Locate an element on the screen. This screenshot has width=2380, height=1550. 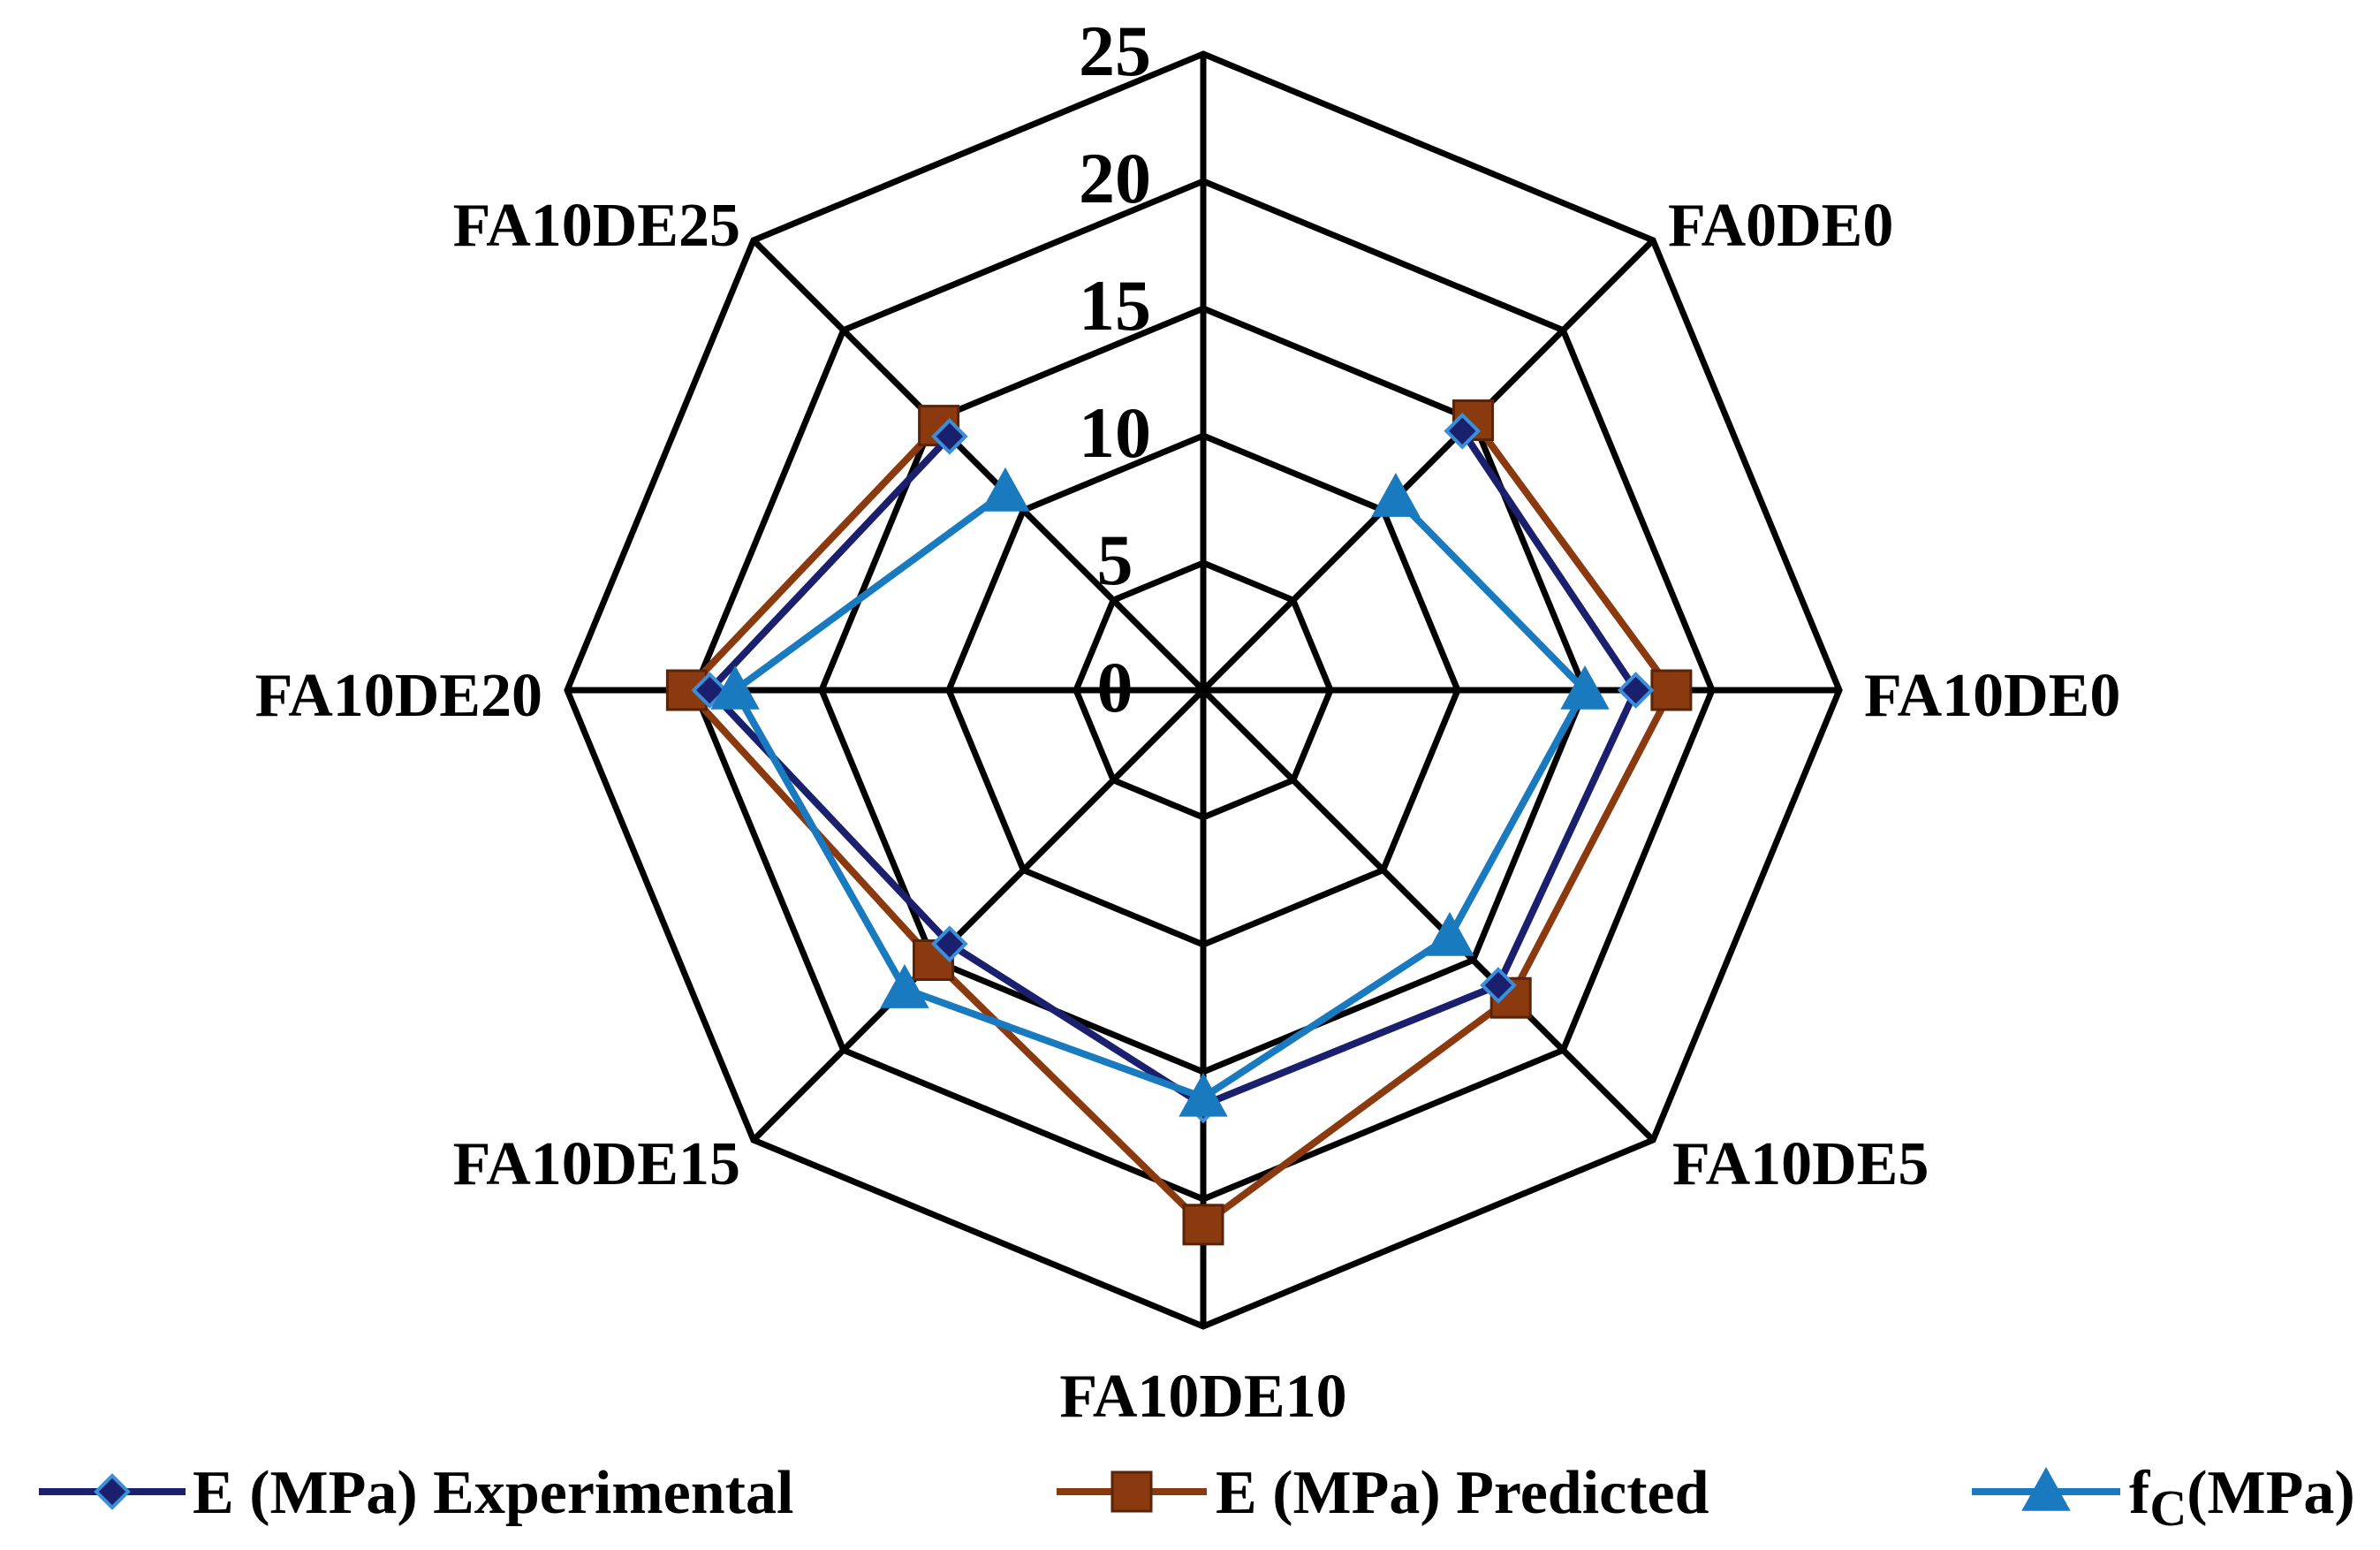
legend-item-0: E (MPa) Experimental is located at coordinates (416, 1493).